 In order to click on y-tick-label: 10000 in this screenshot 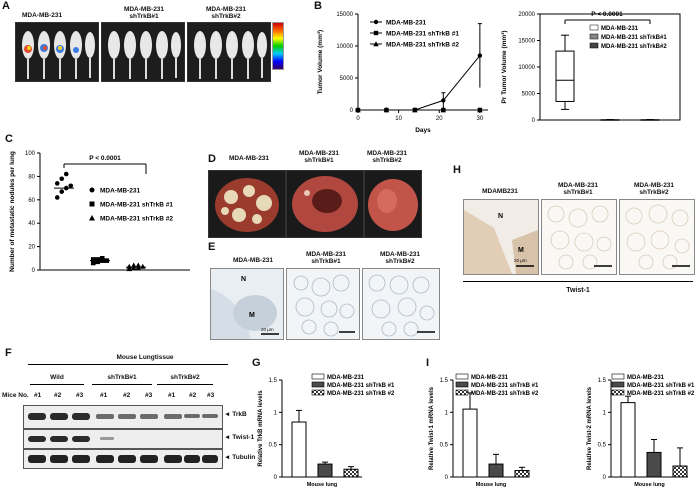, I will do `click(526, 68)`.